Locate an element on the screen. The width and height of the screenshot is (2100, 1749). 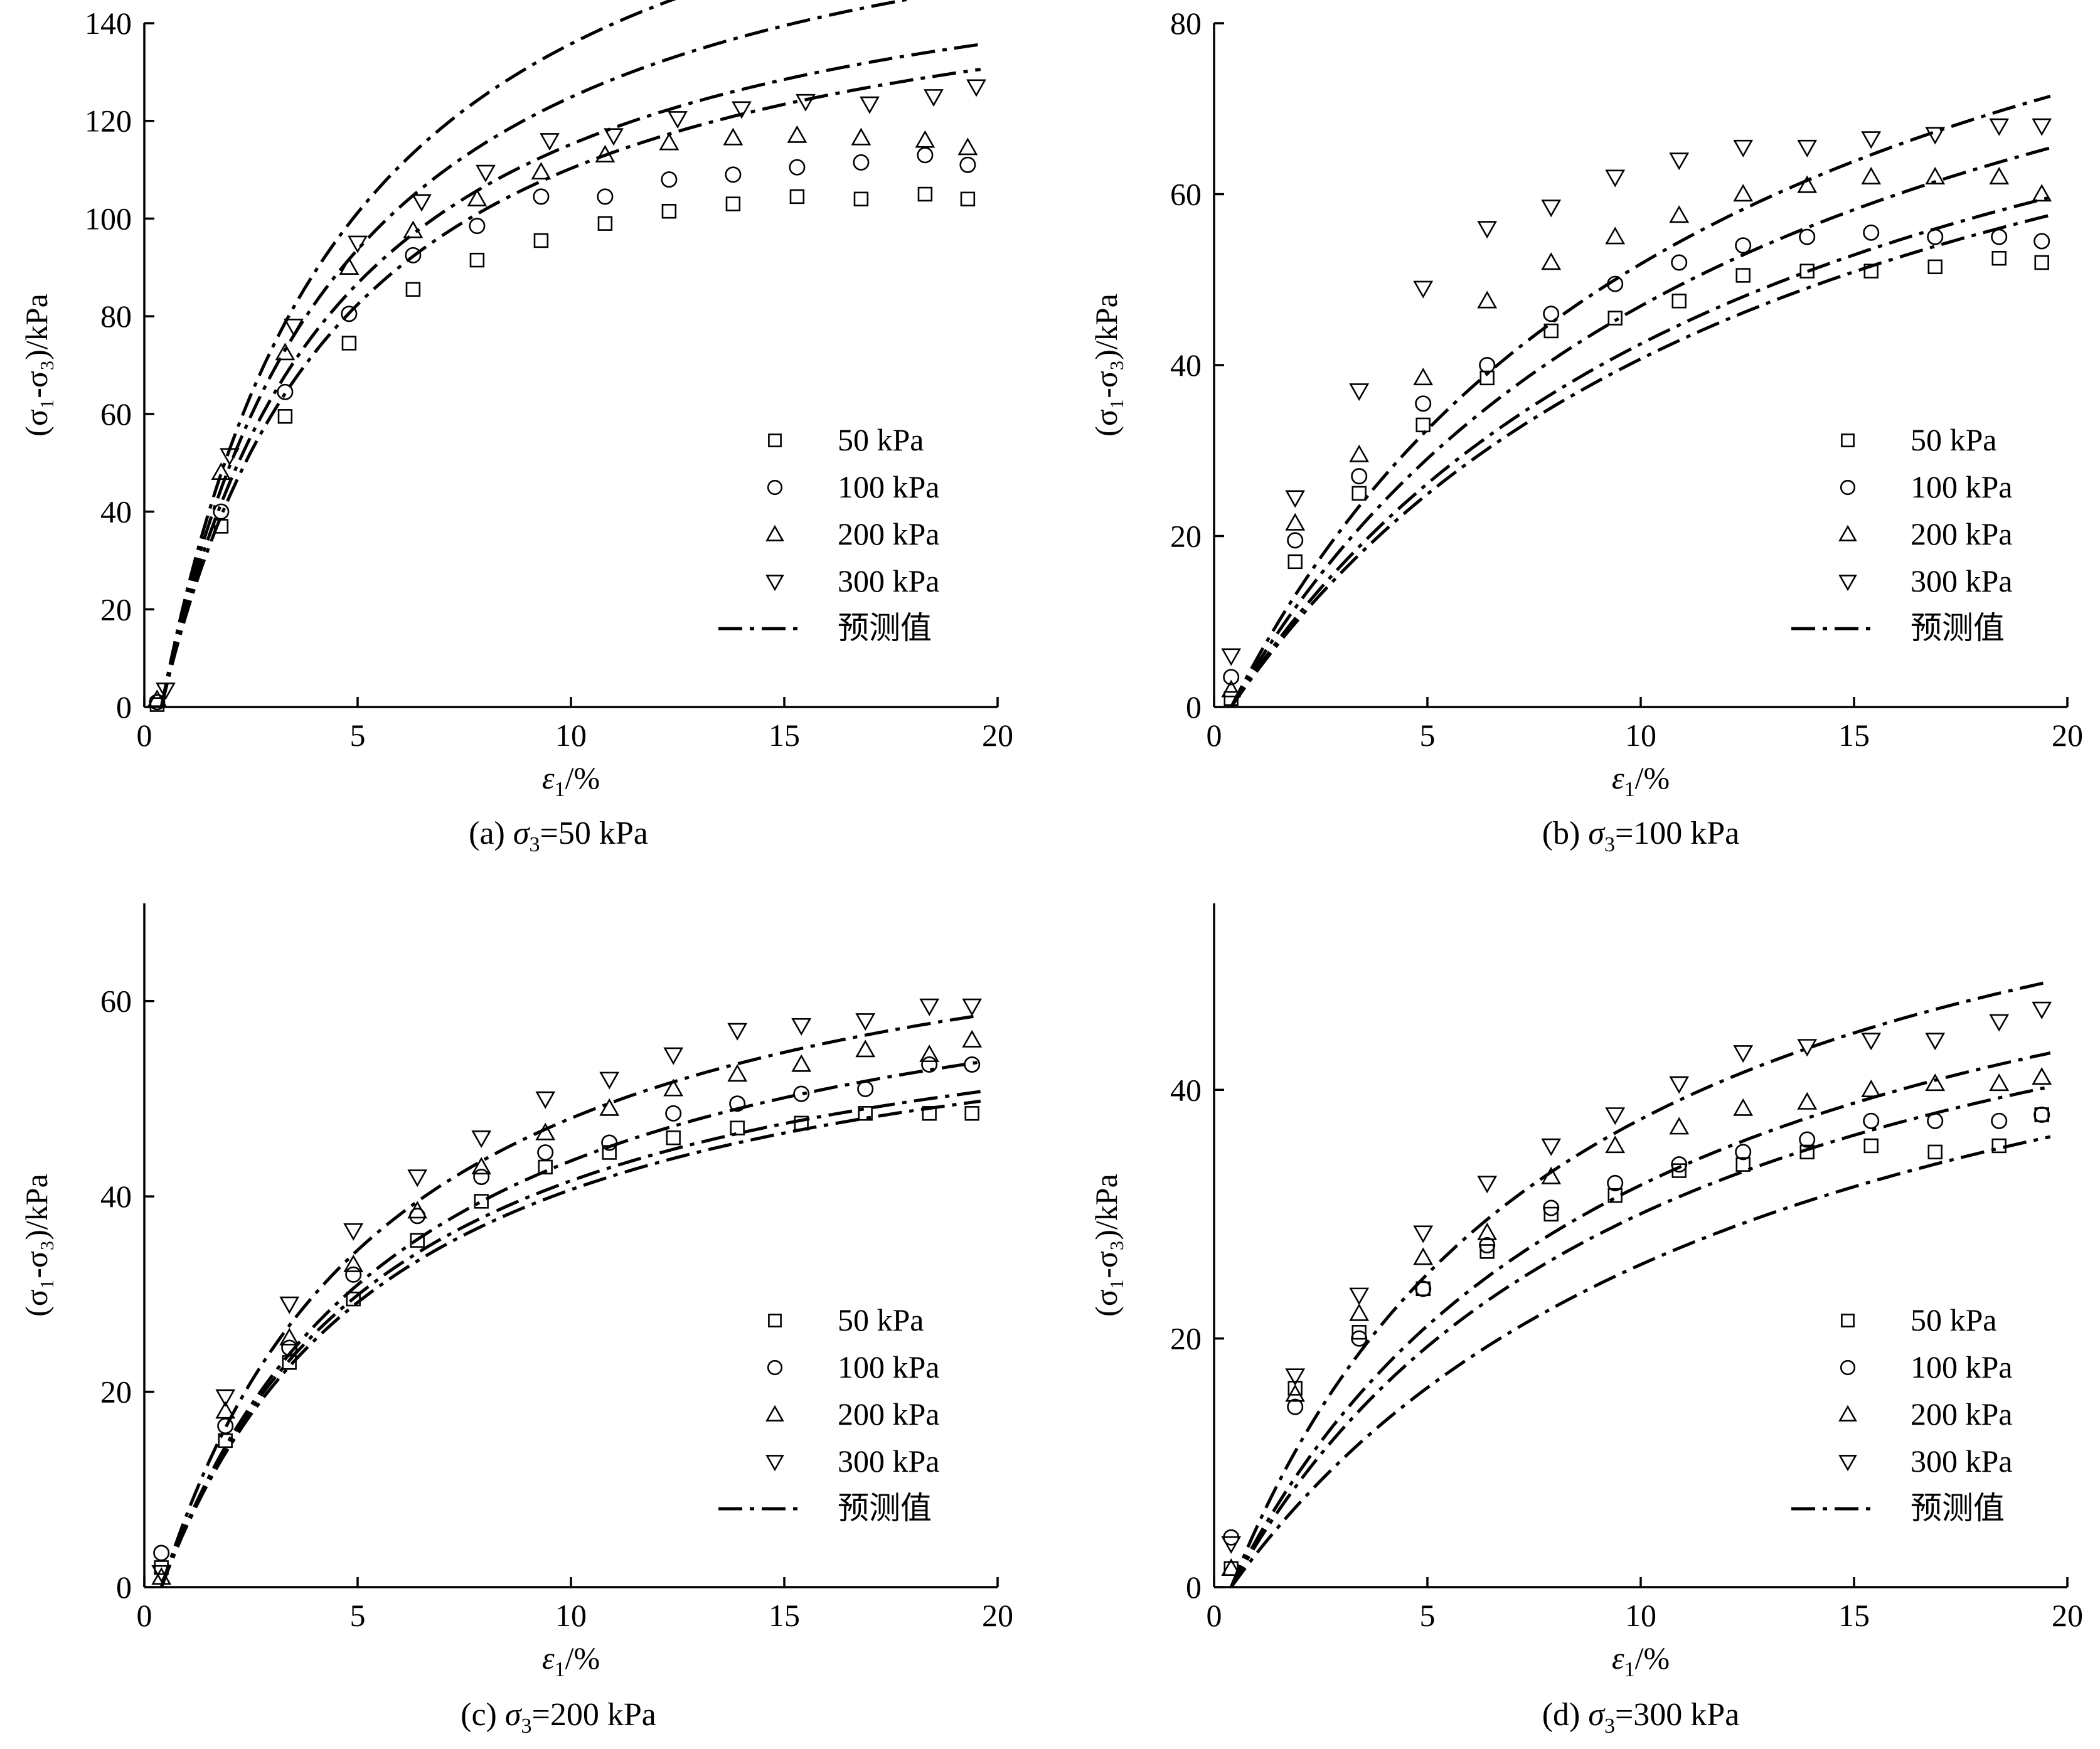
x-tick-label: 10 is located at coordinates (571, 735).